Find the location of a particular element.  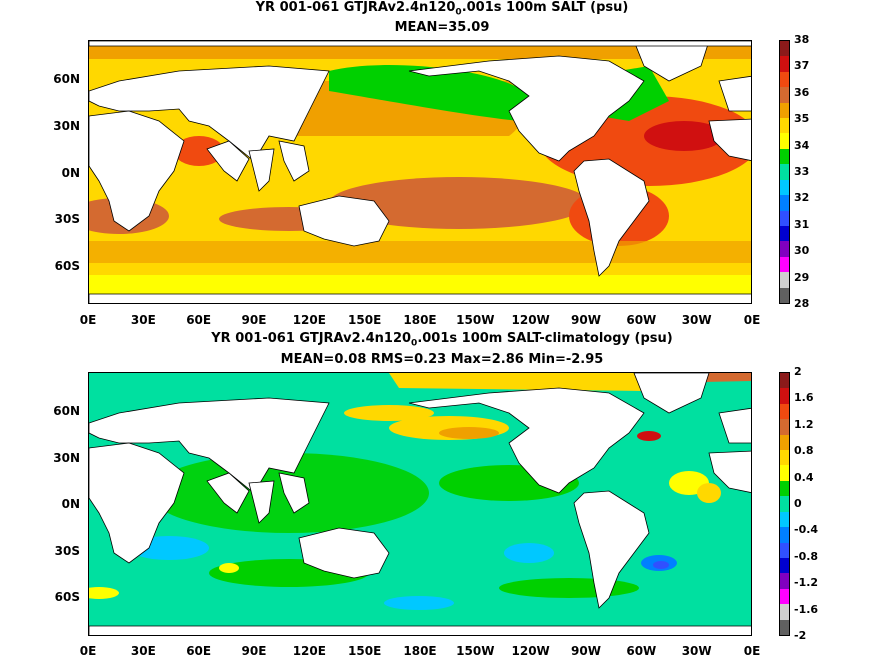

colorbar-label: -1.6 is located at coordinates (806, 609).